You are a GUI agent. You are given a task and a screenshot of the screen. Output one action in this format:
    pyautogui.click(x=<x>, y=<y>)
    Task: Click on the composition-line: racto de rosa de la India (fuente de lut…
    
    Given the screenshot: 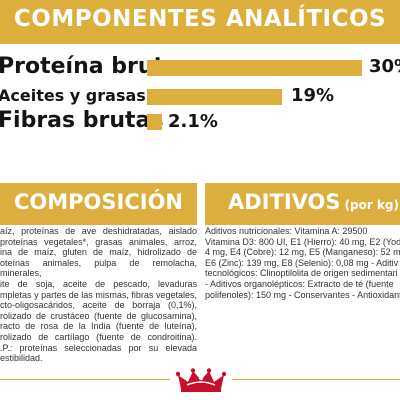 What is the action you would take?
    pyautogui.click(x=98, y=326)
    